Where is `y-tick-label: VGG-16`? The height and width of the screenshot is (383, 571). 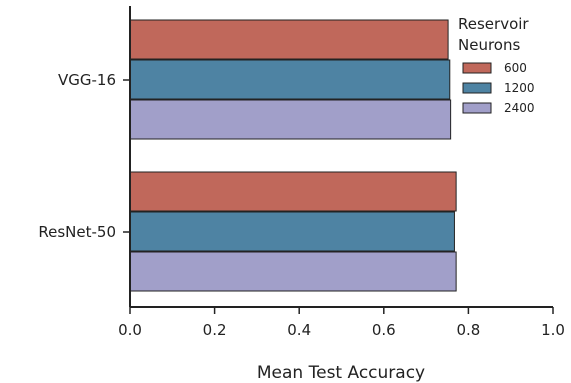 y-tick-label: VGG-16 is located at coordinates (87, 80).